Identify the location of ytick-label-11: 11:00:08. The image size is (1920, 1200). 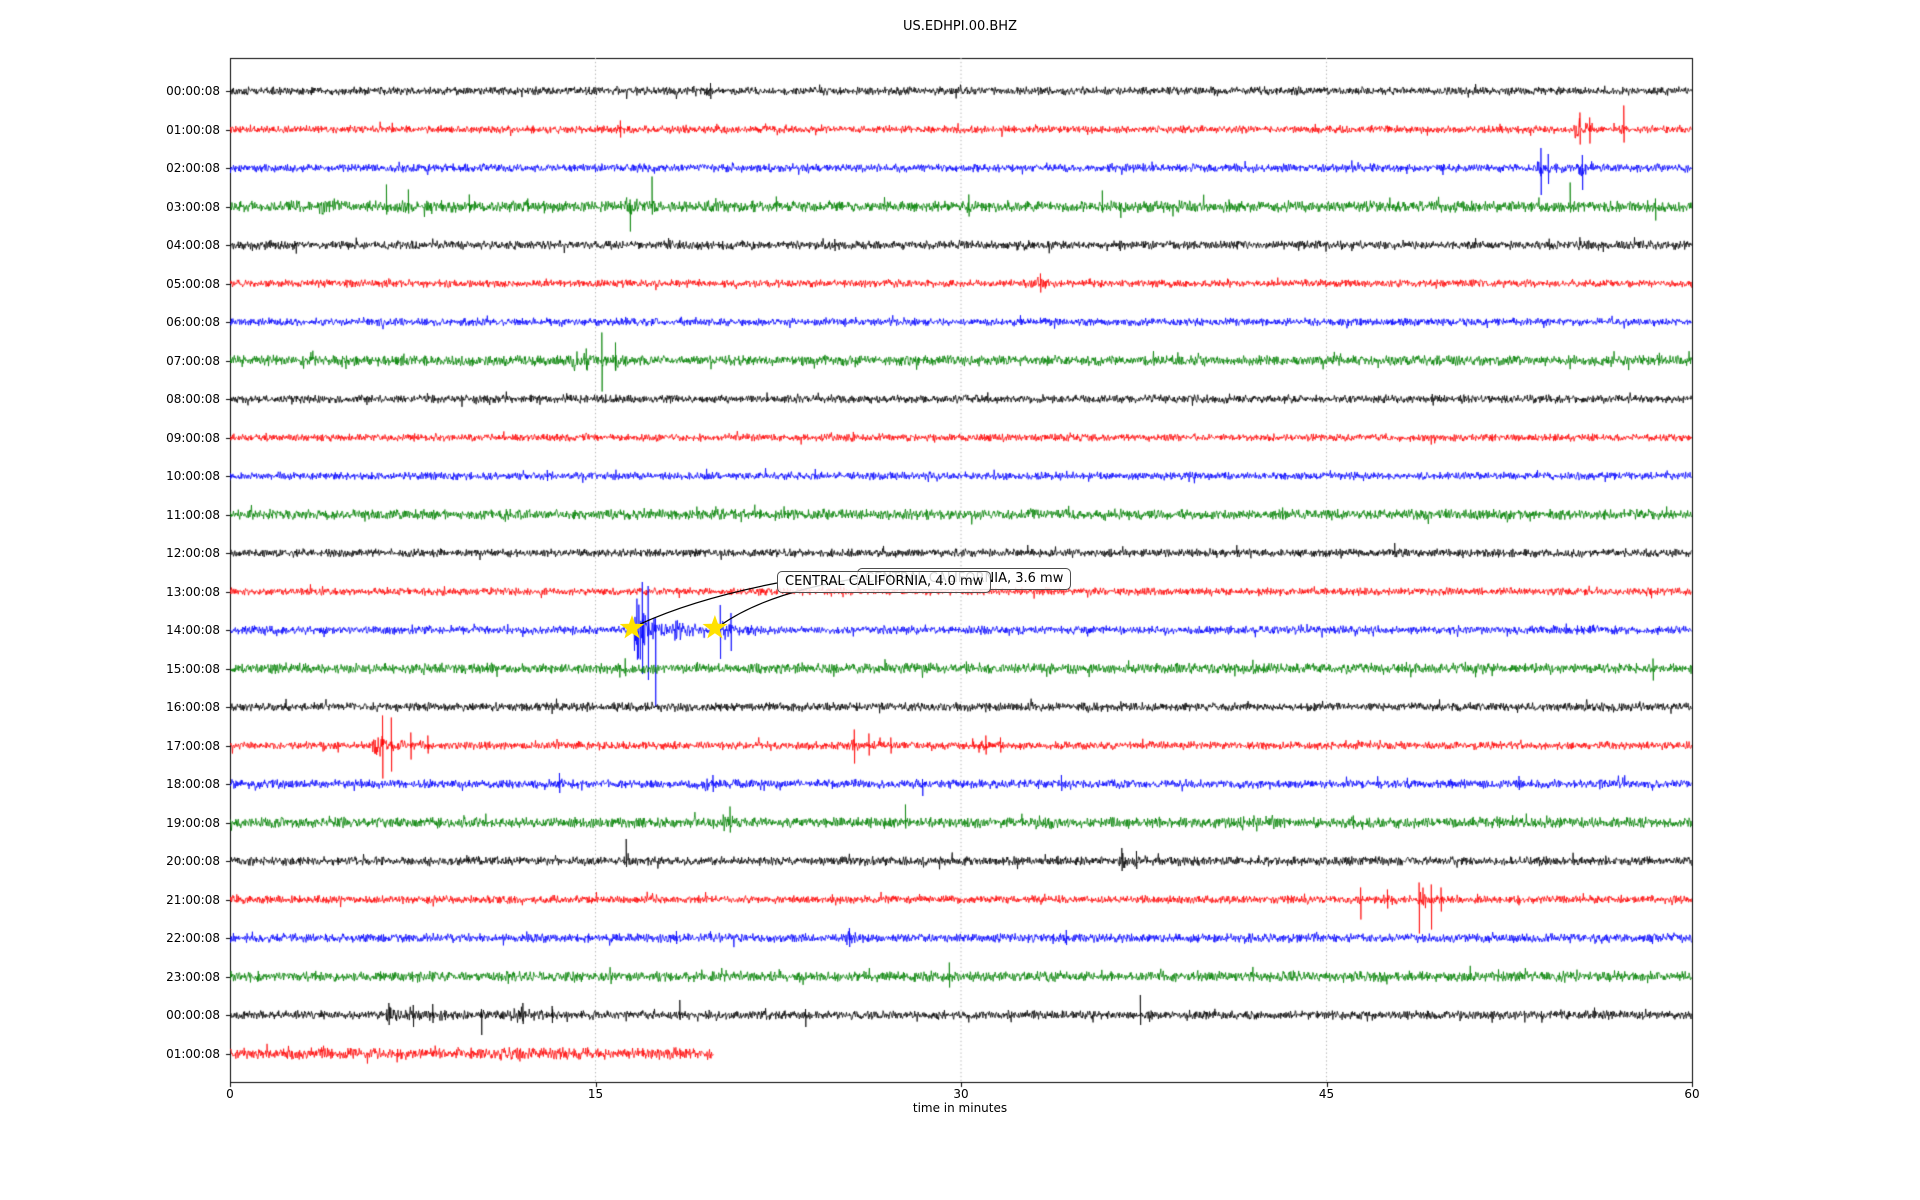
(193, 514).